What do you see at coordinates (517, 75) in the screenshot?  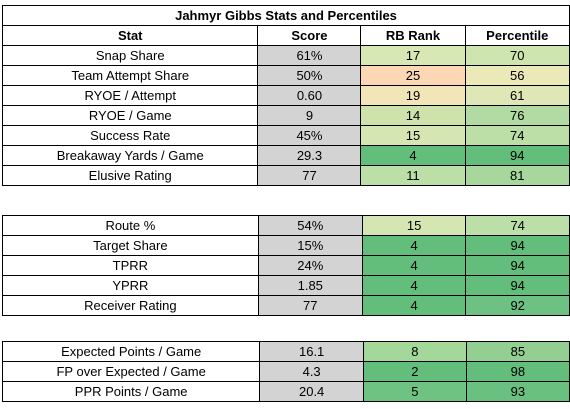 I see `percentile-cell: 56` at bounding box center [517, 75].